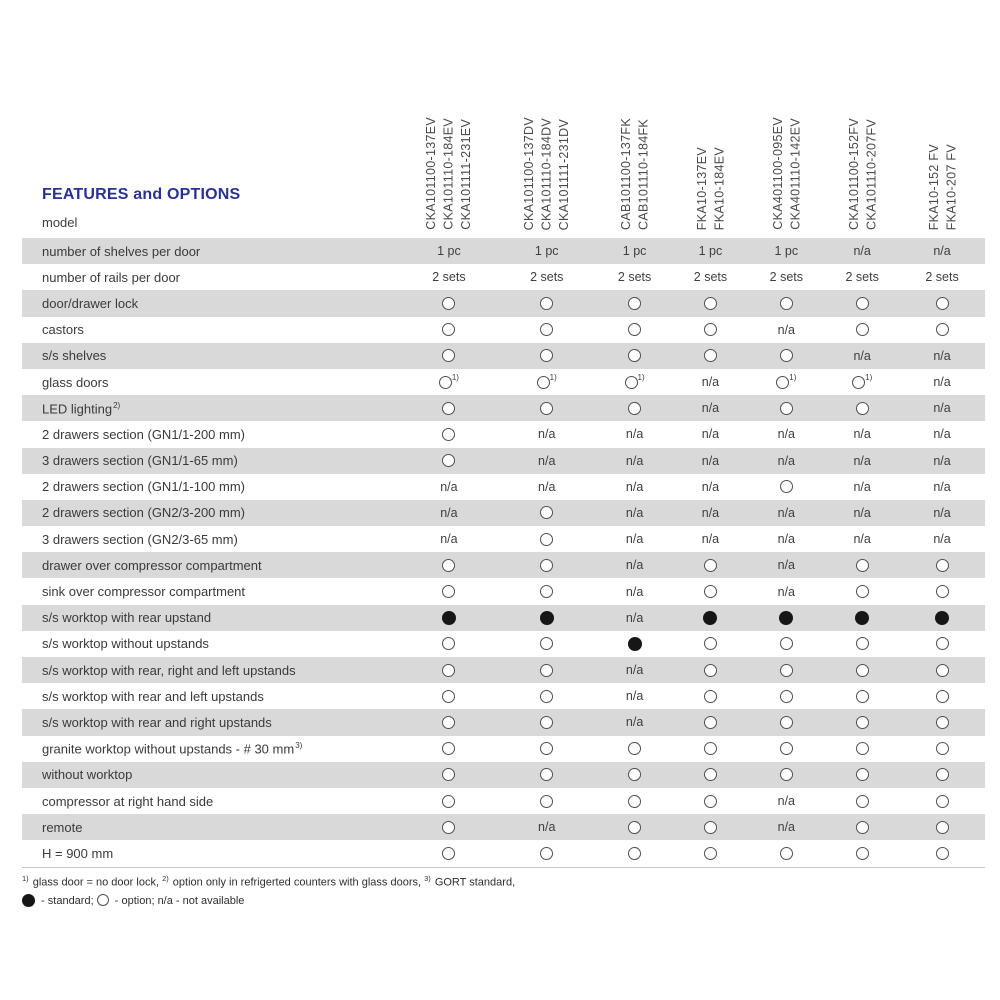  What do you see at coordinates (125, 644) in the screenshot?
I see `row-label: s/s worktop without upstands` at bounding box center [125, 644].